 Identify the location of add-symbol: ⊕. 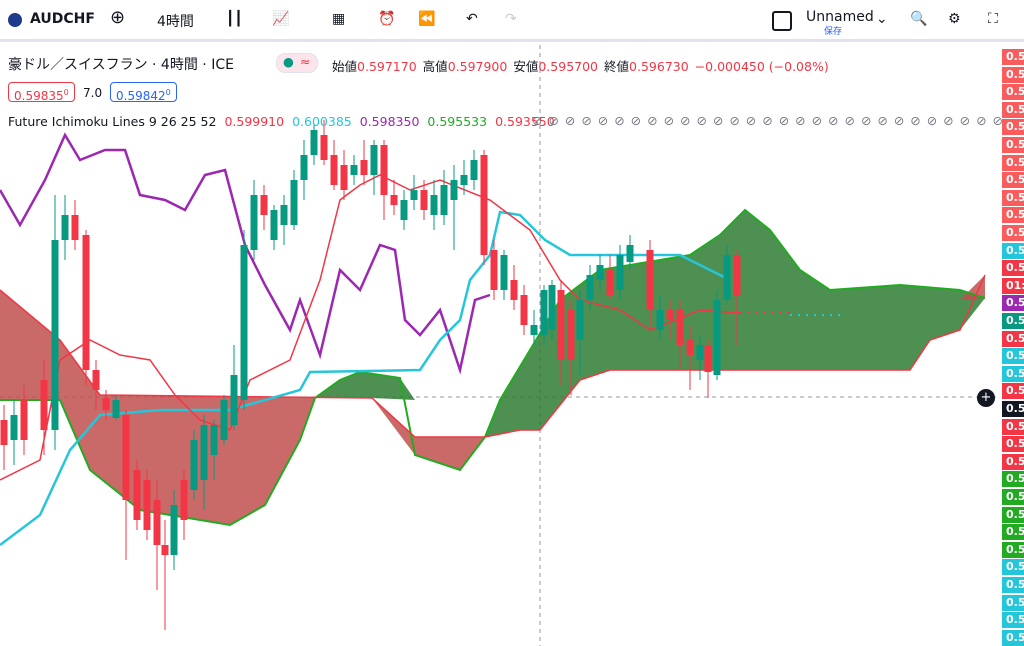
(118, 17).